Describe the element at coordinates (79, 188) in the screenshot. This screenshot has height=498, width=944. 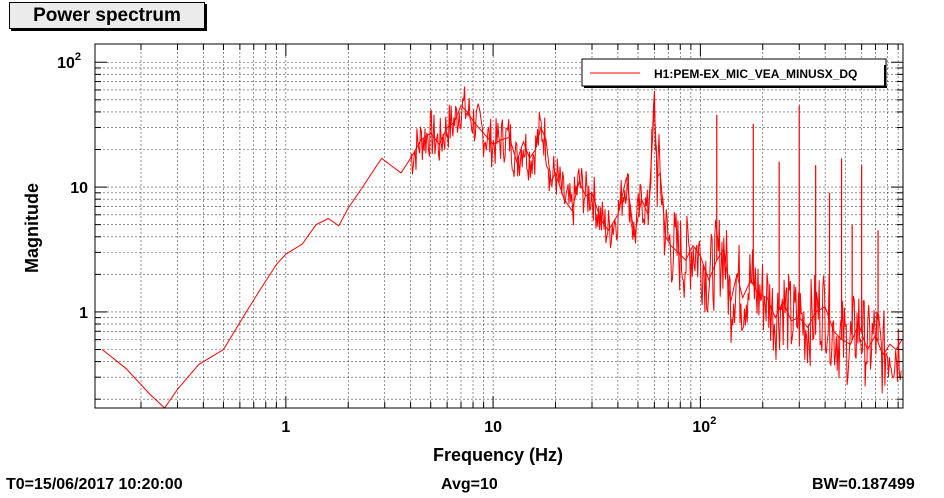
I see `y-tick-label: 10` at that location.